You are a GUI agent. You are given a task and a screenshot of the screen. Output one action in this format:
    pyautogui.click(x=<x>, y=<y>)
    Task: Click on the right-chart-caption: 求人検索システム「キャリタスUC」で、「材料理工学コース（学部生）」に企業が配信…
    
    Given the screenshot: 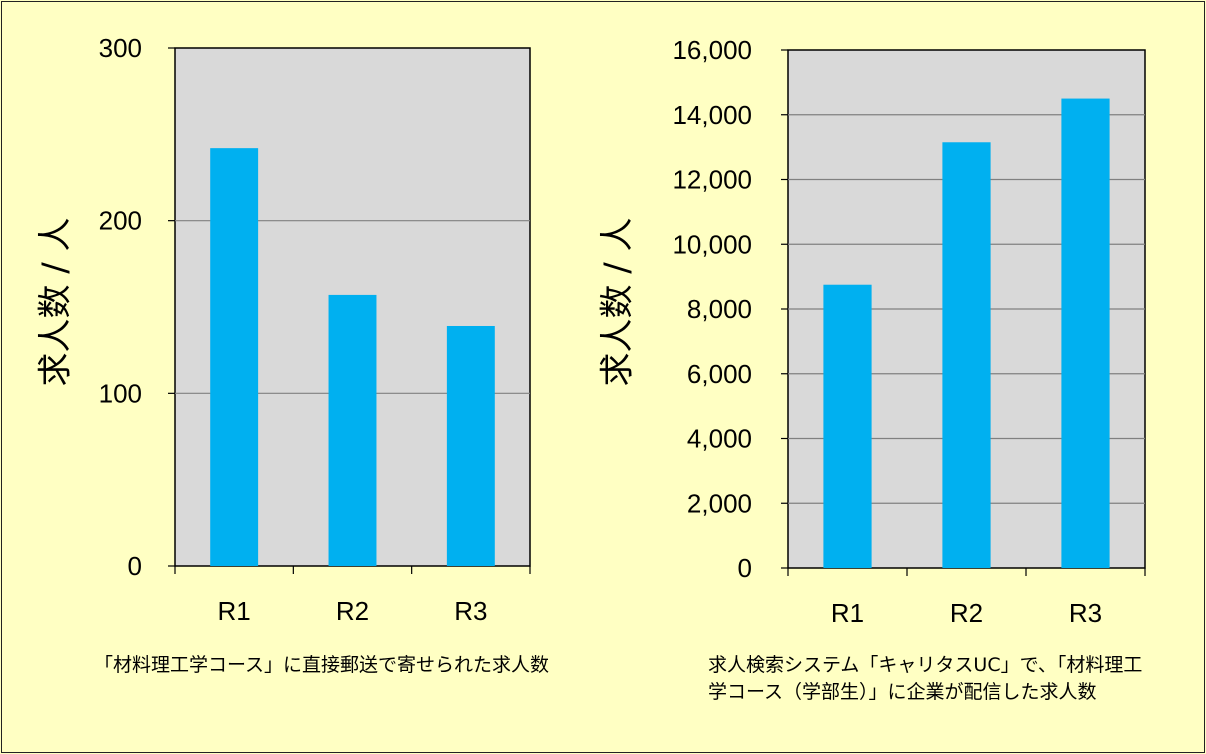 What is the action you would take?
    pyautogui.click(x=925, y=678)
    